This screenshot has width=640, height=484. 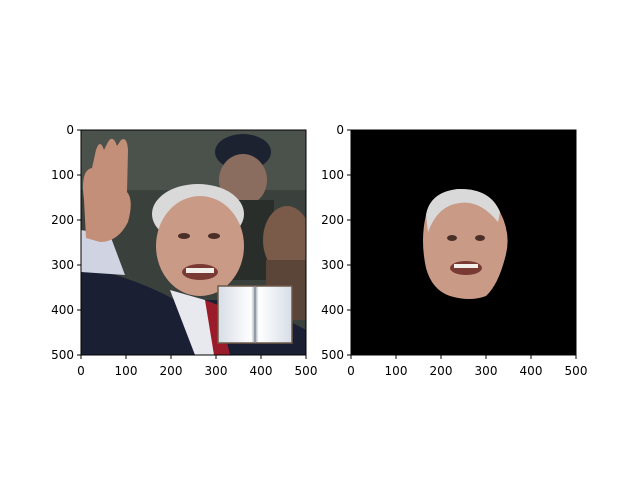 What do you see at coordinates (79, 242) in the screenshot?
I see `left-y-axis` at bounding box center [79, 242].